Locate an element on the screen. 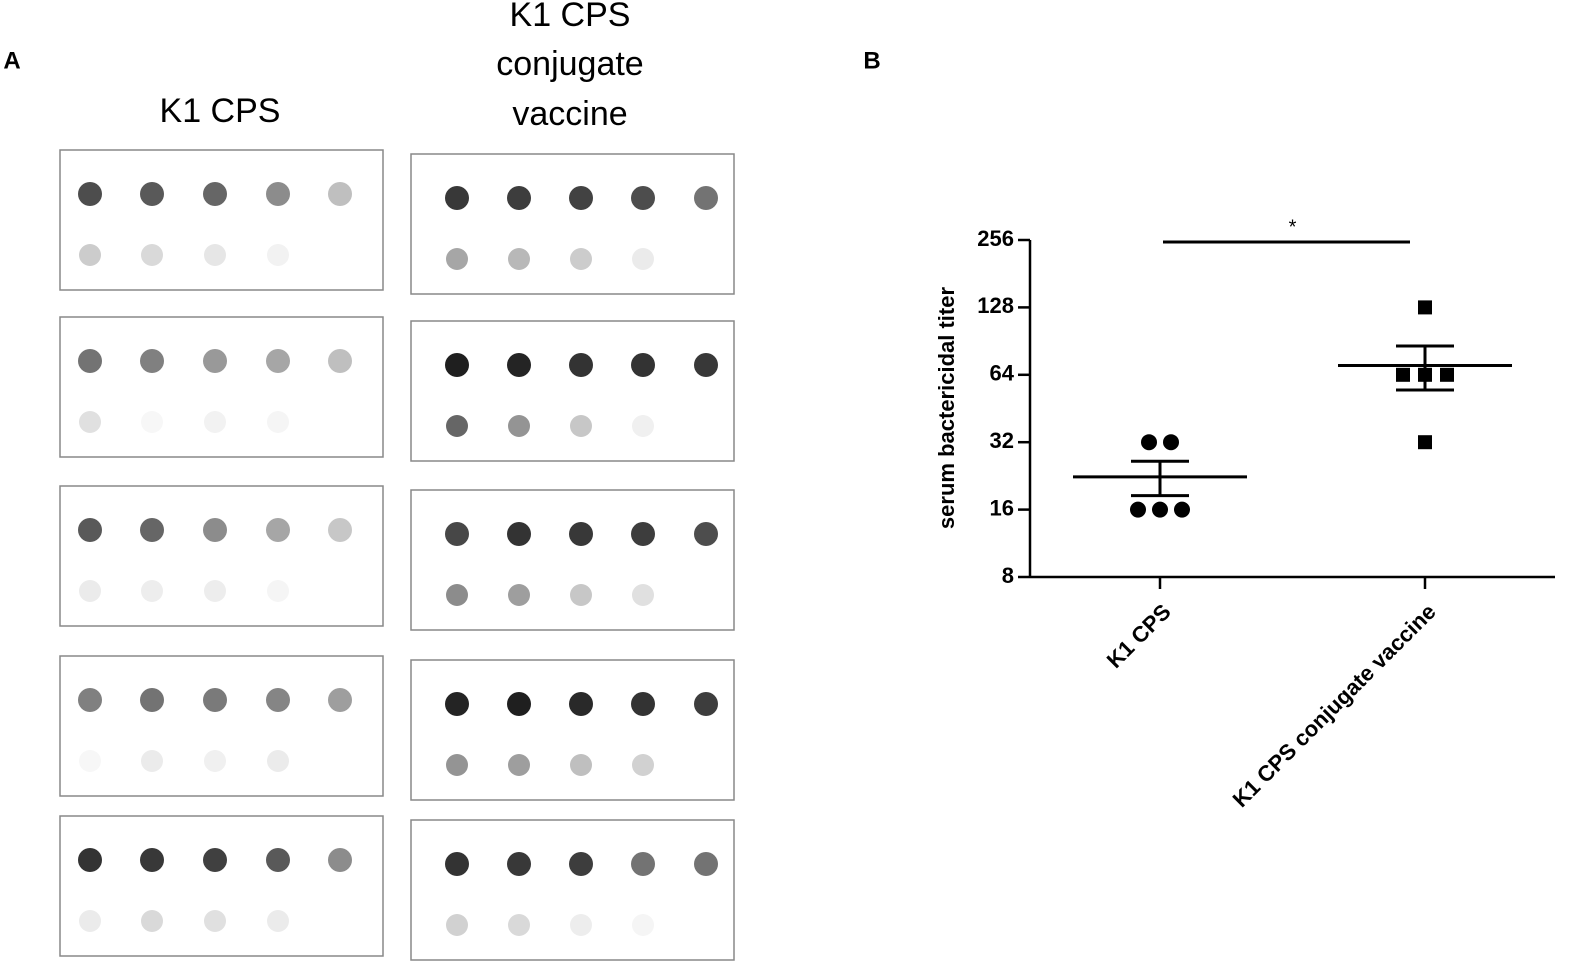 This screenshot has height=980, width=1596. panel-label: A is located at coordinates (11, 60).